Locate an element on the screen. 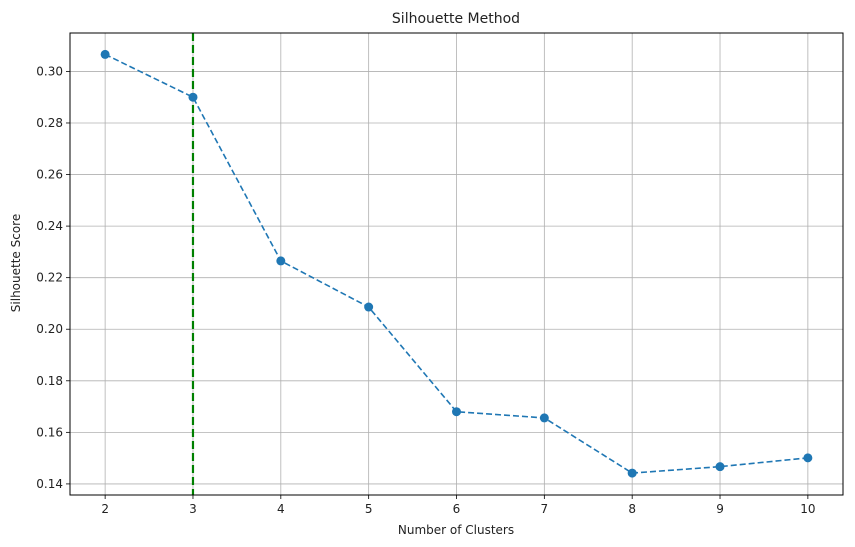  x-tick-label: 2 is located at coordinates (105, 509).